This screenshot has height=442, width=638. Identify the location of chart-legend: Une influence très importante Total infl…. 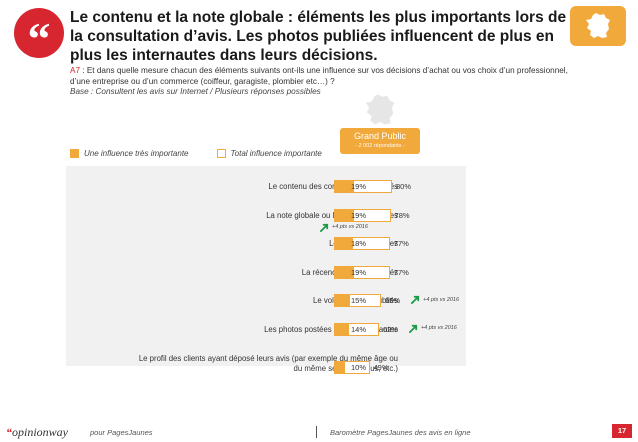
(196, 153).